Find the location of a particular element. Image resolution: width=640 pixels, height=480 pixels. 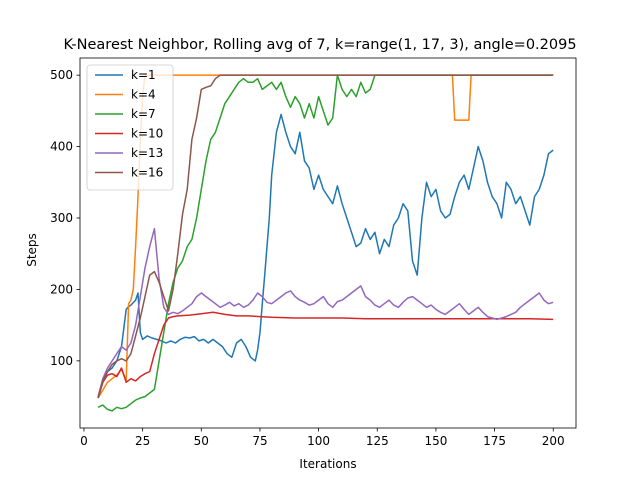

legend: k=1 k=4 k=7 k=10 k=13 k=16 is located at coordinates (130, 127).